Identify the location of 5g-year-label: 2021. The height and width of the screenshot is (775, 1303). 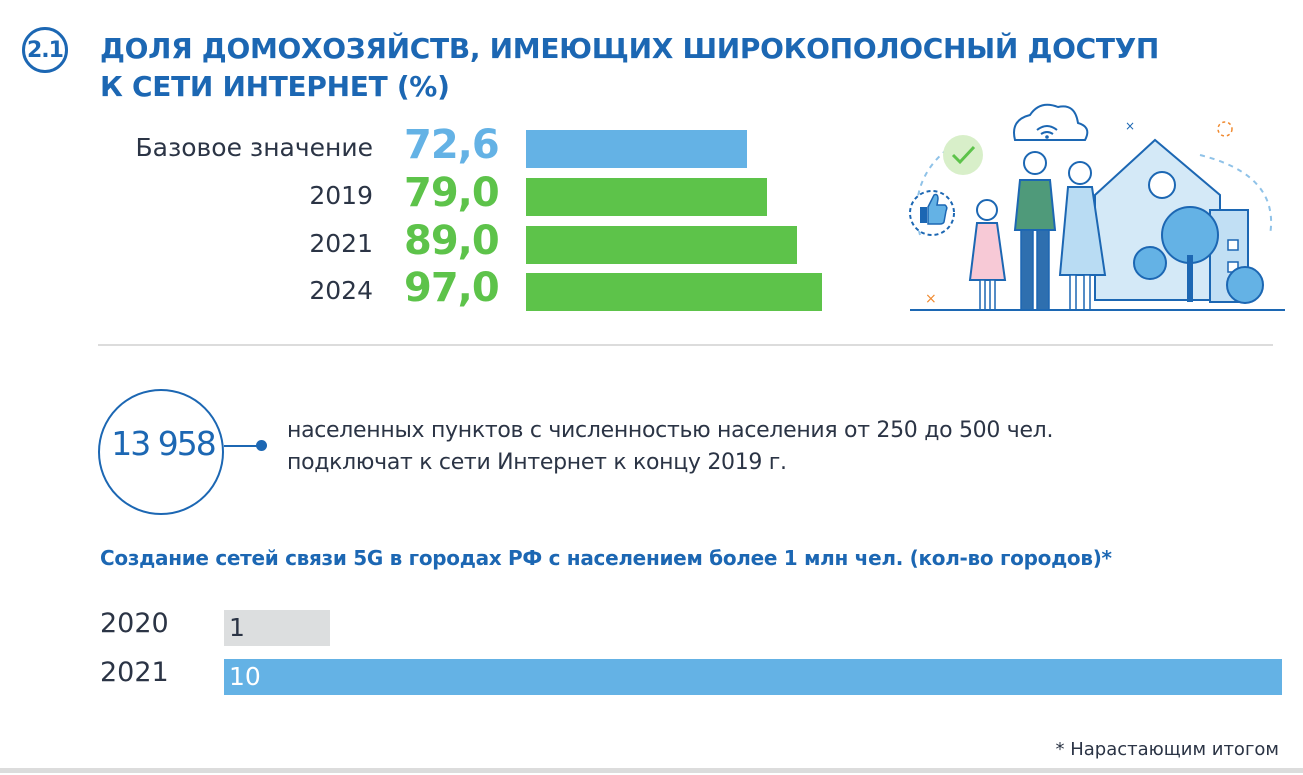
(134, 672).